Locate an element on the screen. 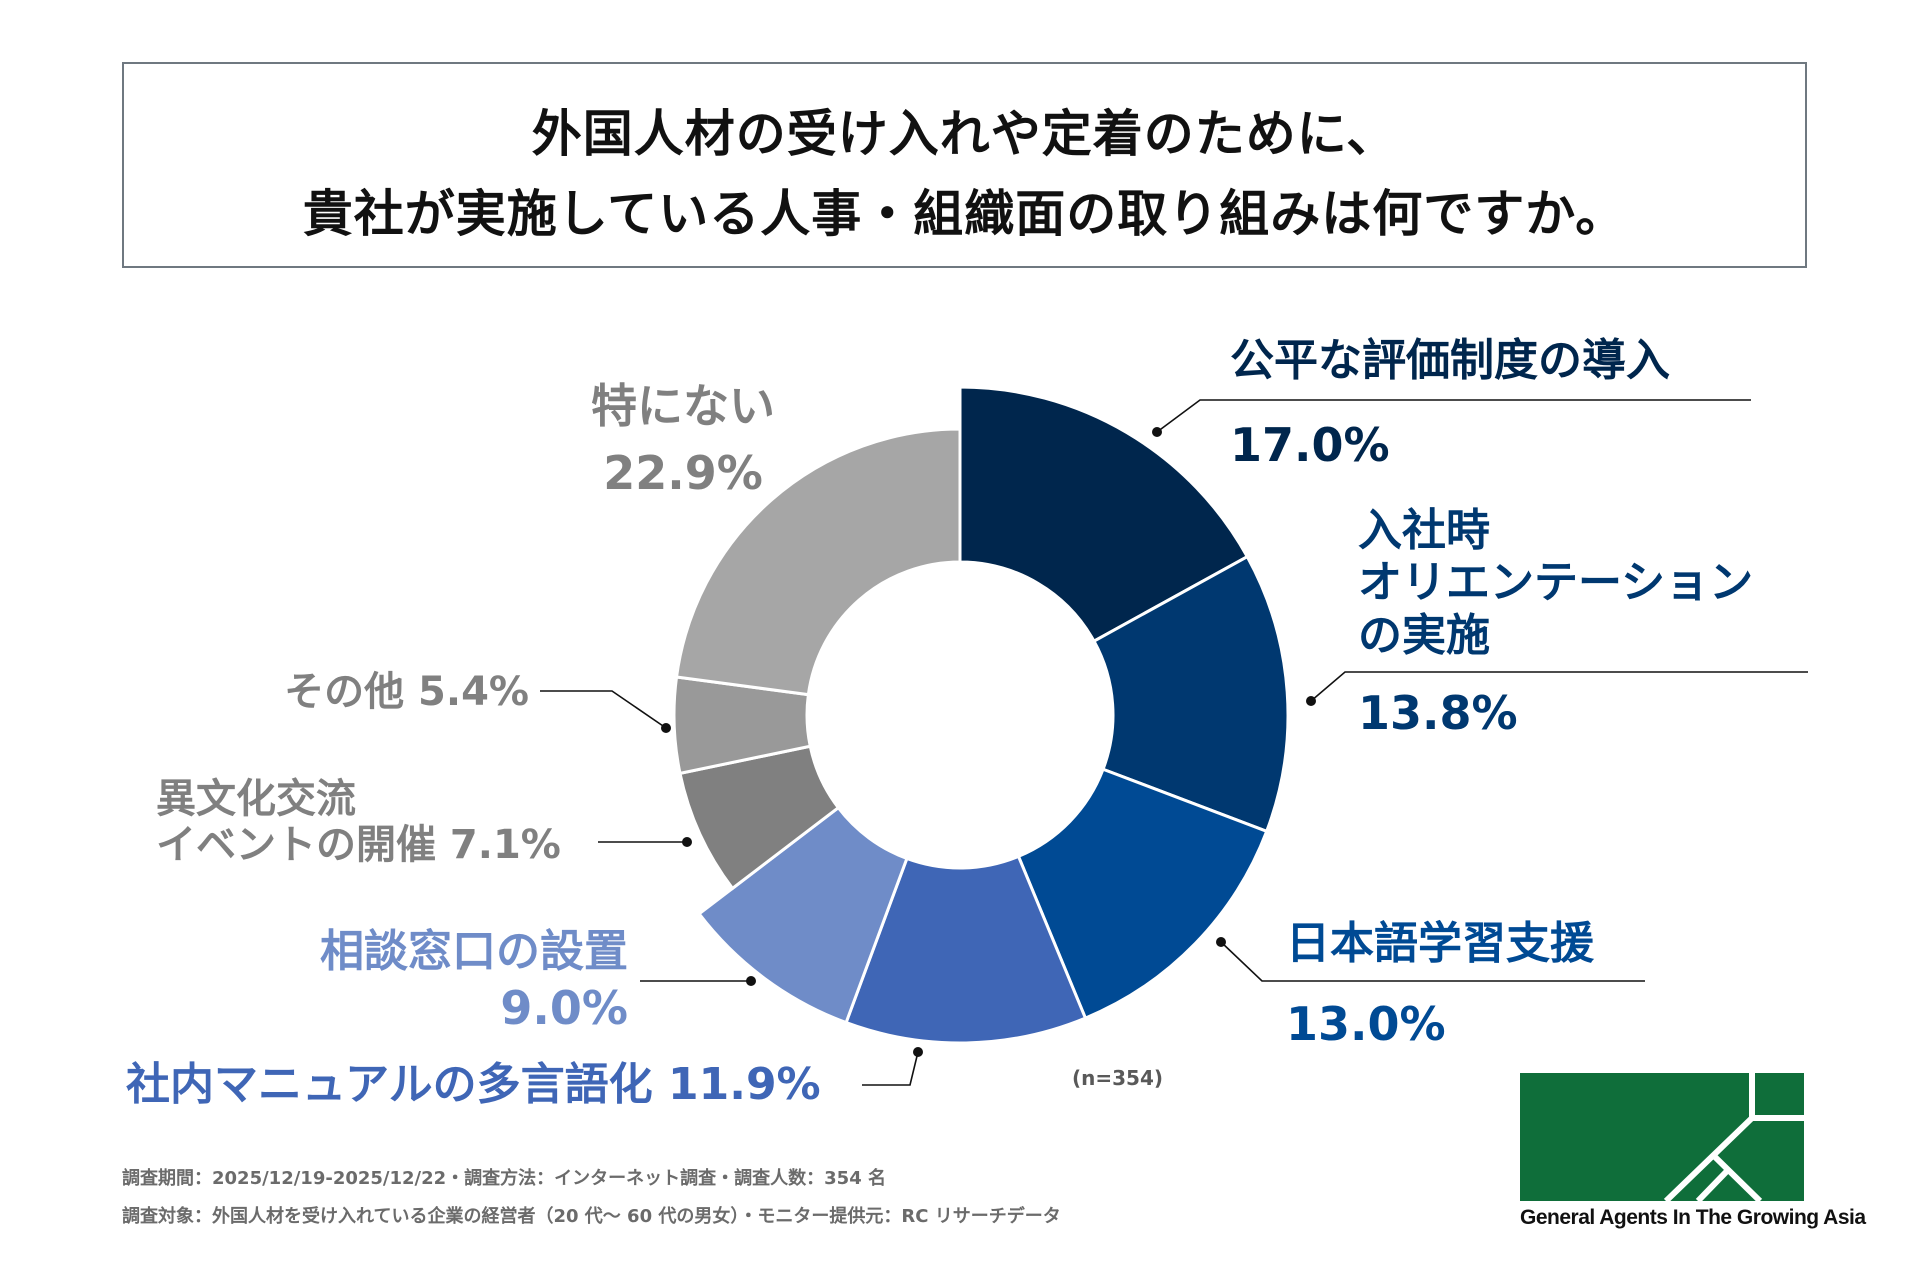 This screenshot has width=1920, height=1280. slice-label-5-0: 異文化交流 is located at coordinates (256, 799).